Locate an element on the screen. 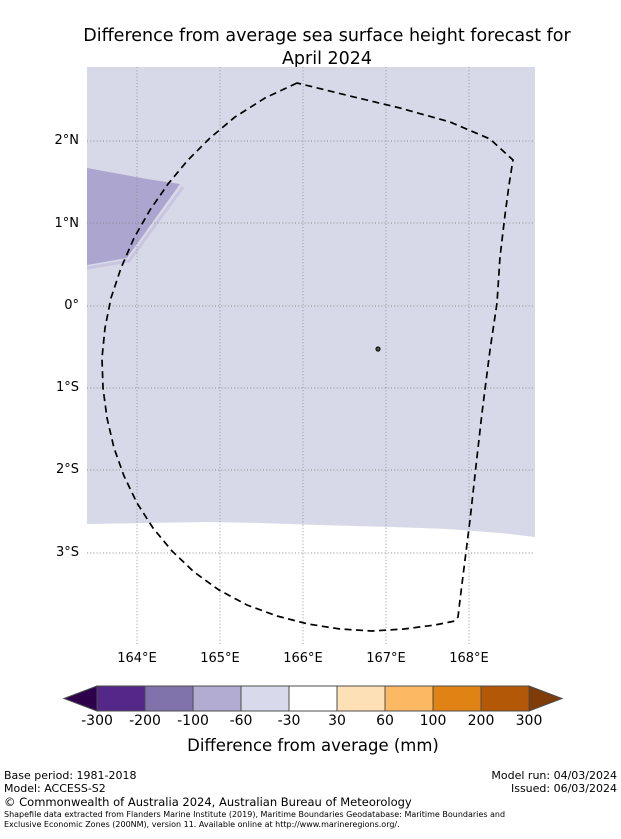  ytick-3s: 3°S is located at coordinates (67, 552).